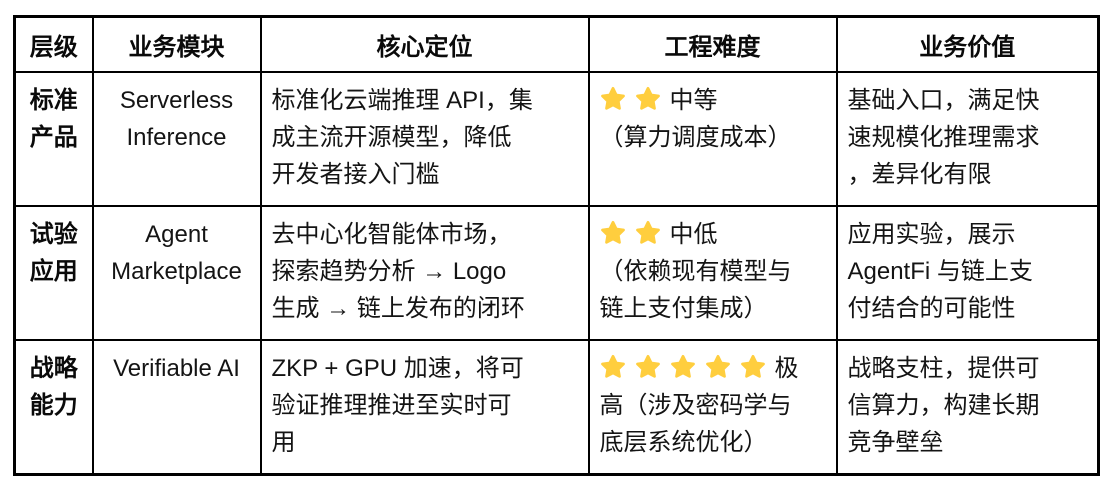  I want to click on cell-difficulty: 中等 （算力调度成本）, so click(712, 138).